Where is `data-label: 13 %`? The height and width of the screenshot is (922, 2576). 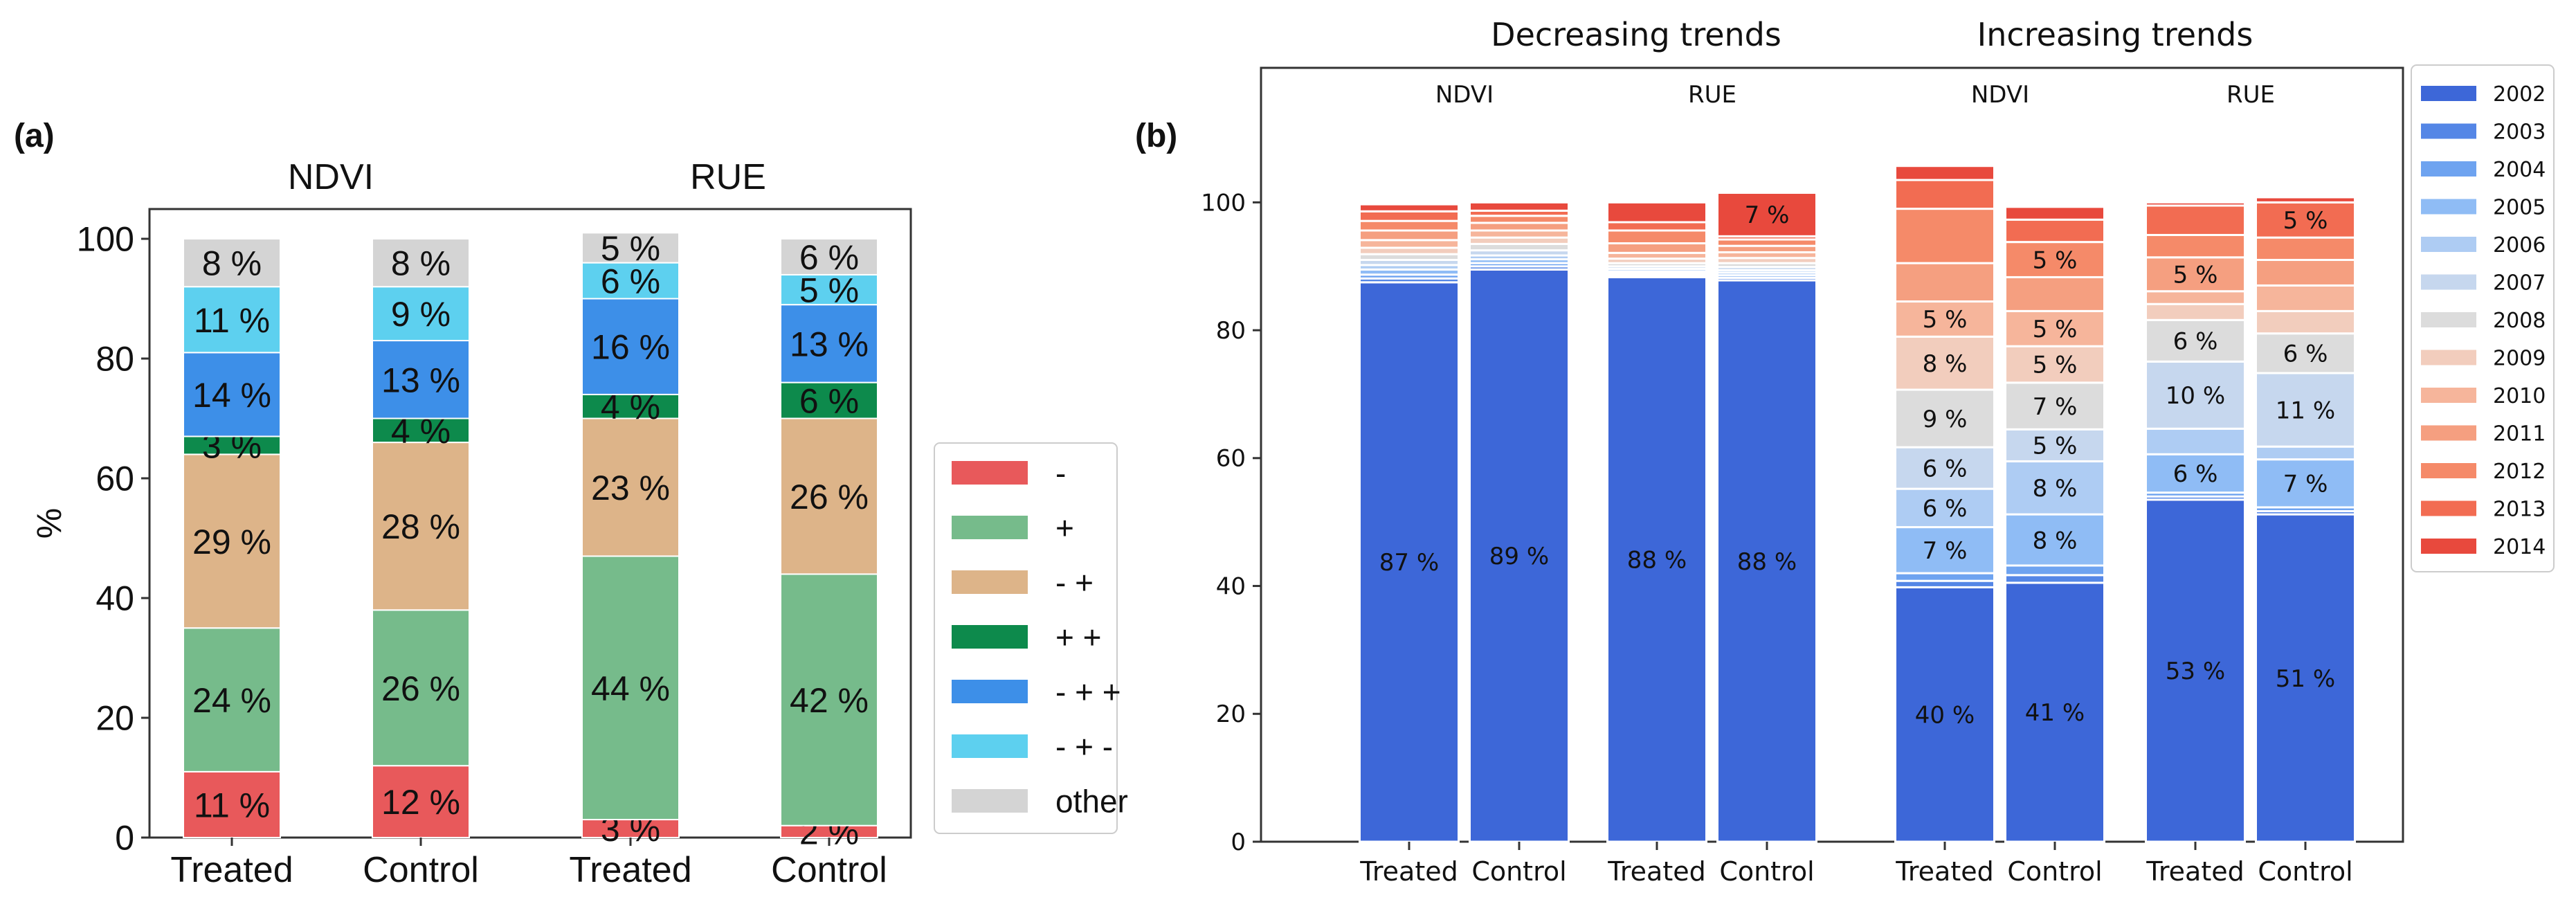 data-label: 13 % is located at coordinates (420, 380).